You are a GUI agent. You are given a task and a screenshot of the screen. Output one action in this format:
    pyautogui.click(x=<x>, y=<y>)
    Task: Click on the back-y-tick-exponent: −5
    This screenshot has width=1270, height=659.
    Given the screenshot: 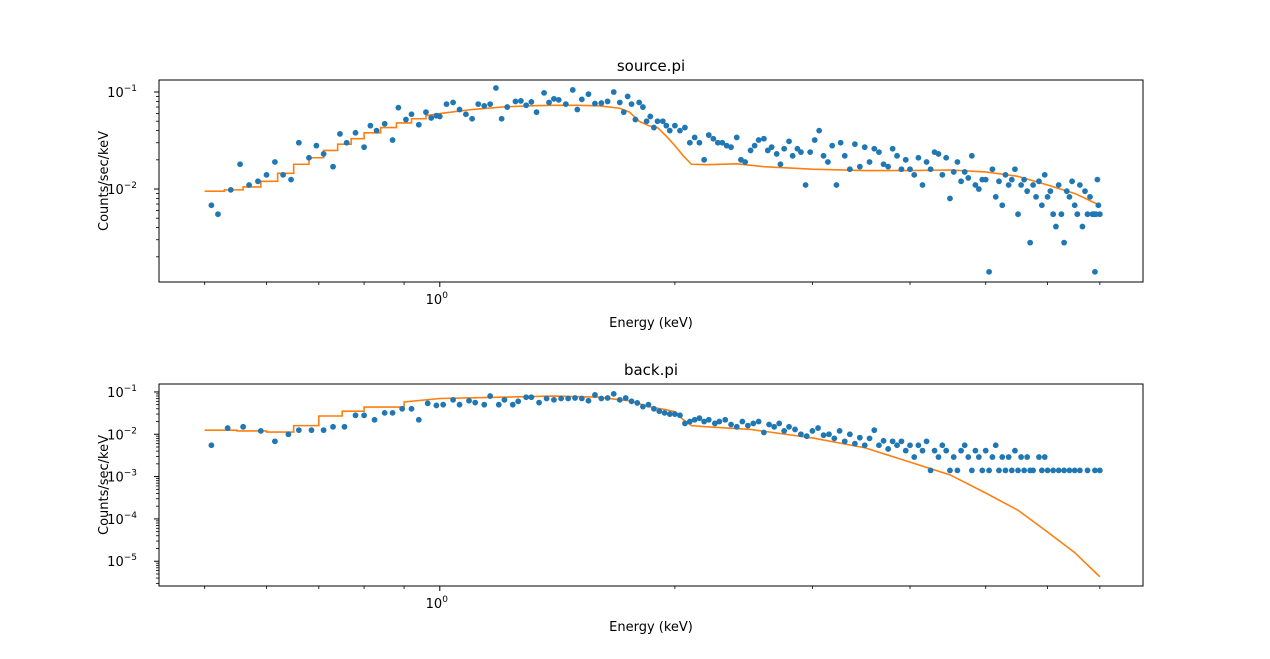 What is the action you would take?
    pyautogui.click(x=130, y=558)
    